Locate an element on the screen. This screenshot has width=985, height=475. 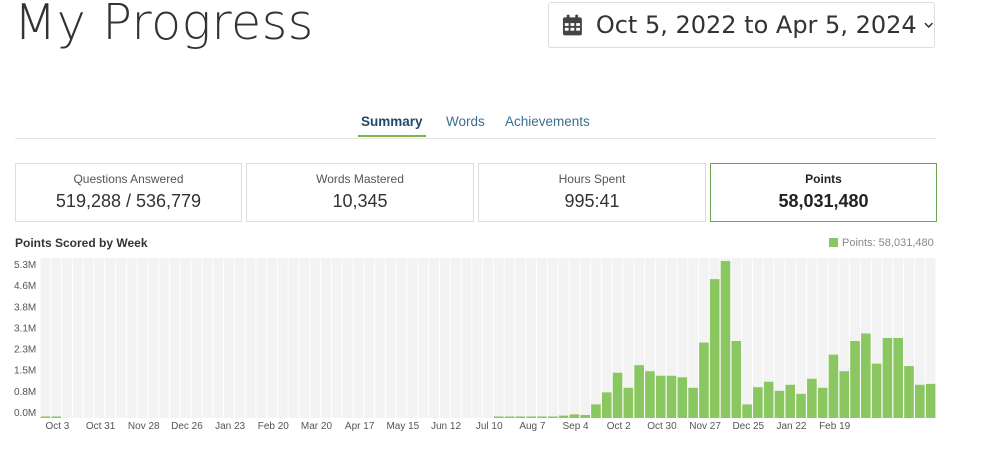
tab-summary: Summary is located at coordinates (392, 125).